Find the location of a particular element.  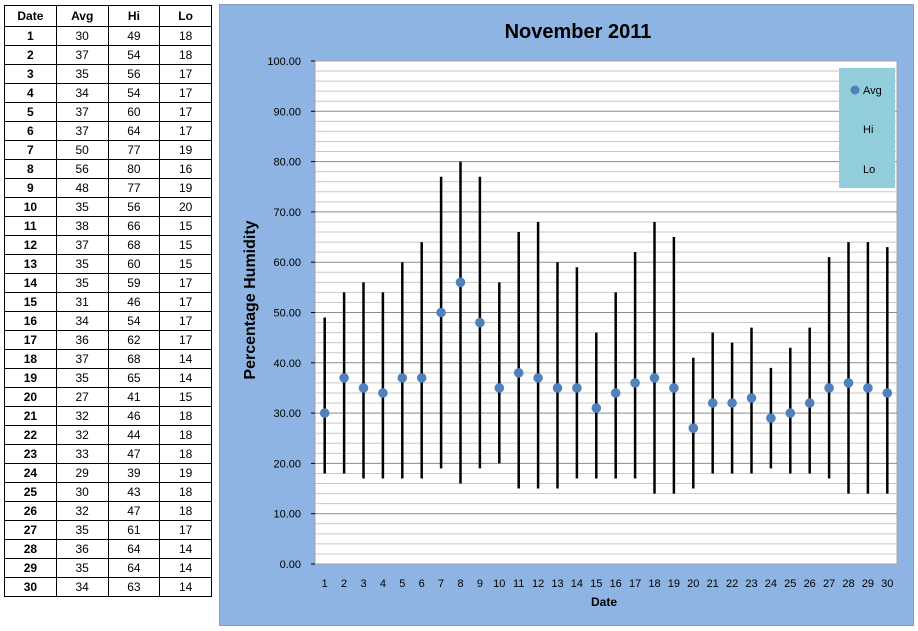

x-tick-label: 25 is located at coordinates (790, 584).